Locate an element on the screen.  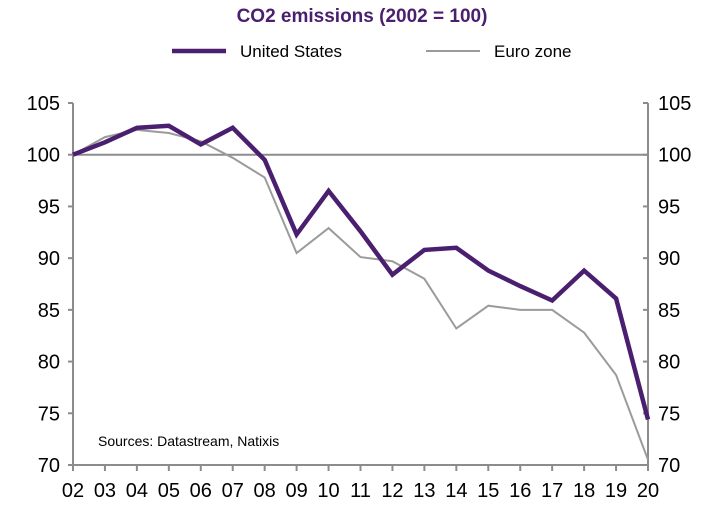
x-tick-label: 02 is located at coordinates (73, 491).